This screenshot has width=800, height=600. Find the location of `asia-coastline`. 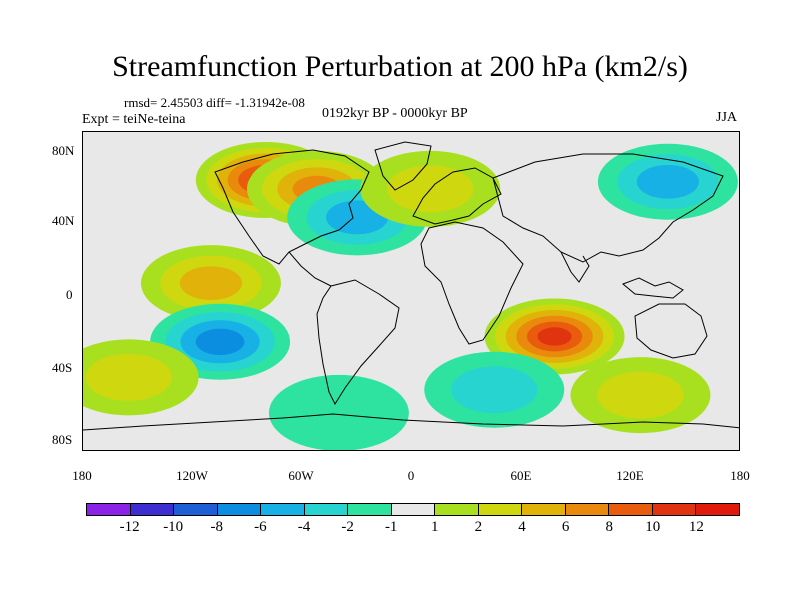

asia-coastline is located at coordinates (608, 208).